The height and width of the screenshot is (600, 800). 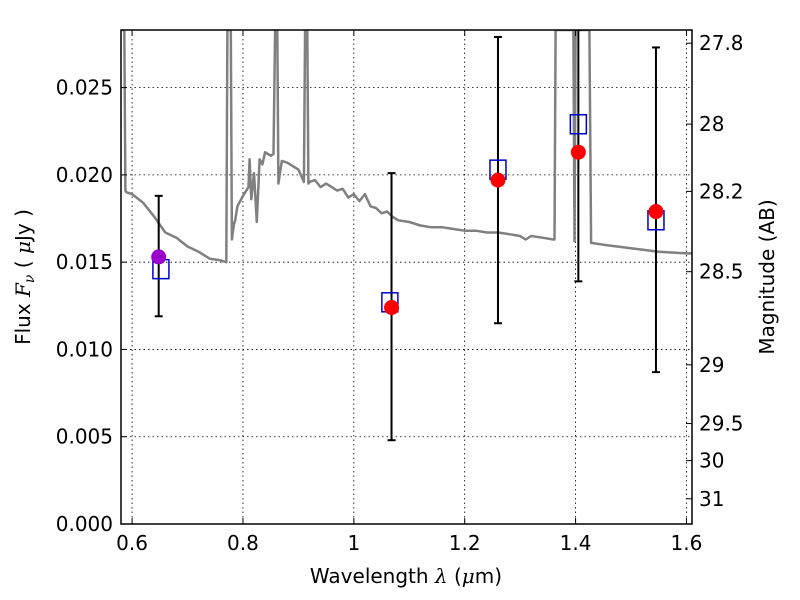 What do you see at coordinates (84, 349) in the screenshot?
I see `y-tick-label: 0.010` at bounding box center [84, 349].